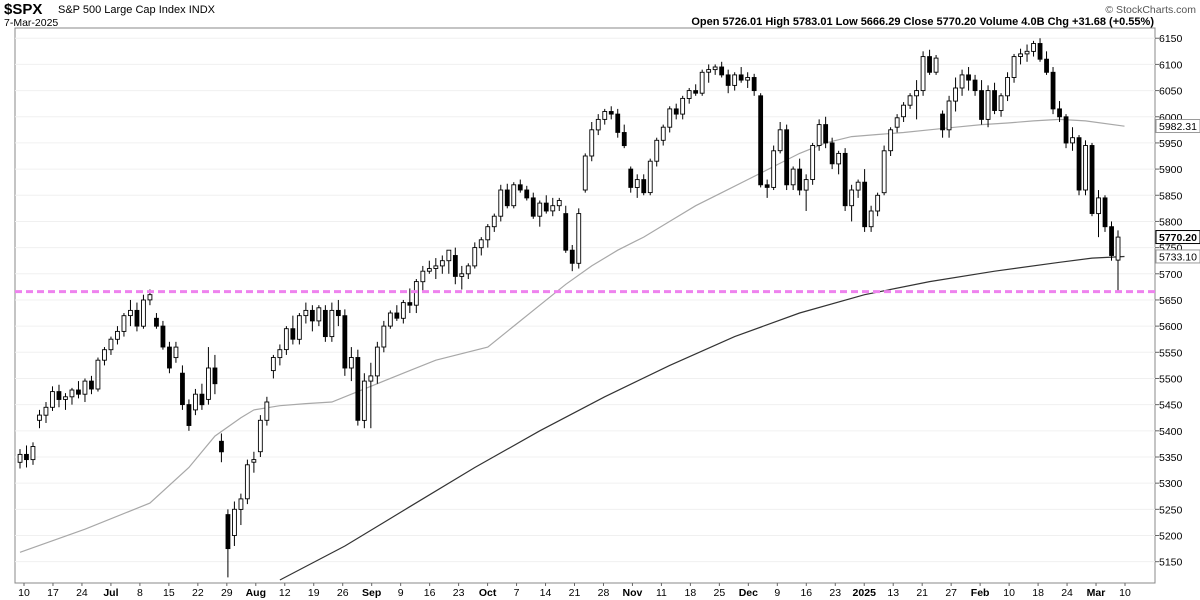  Describe the element at coordinates (1171, 275) in the screenshot. I see `y-tick-label: 5700` at that location.